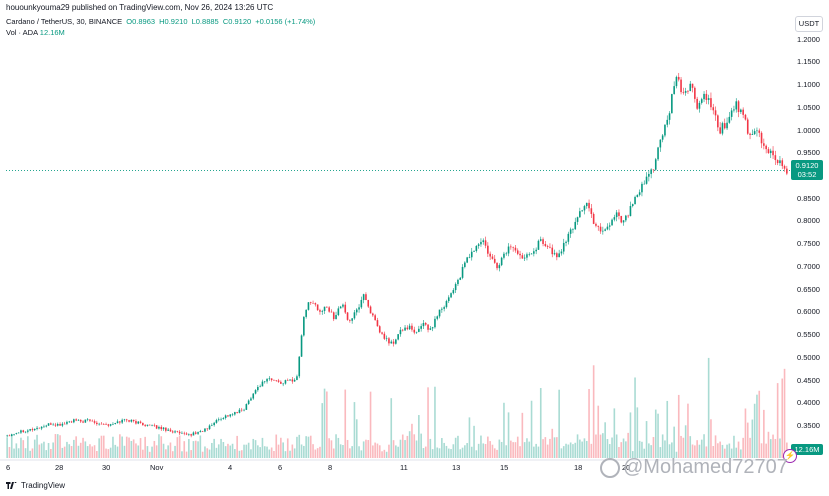  Describe the element at coordinates (610, 467) in the screenshot. I see `watermark-logo-icon` at that location.